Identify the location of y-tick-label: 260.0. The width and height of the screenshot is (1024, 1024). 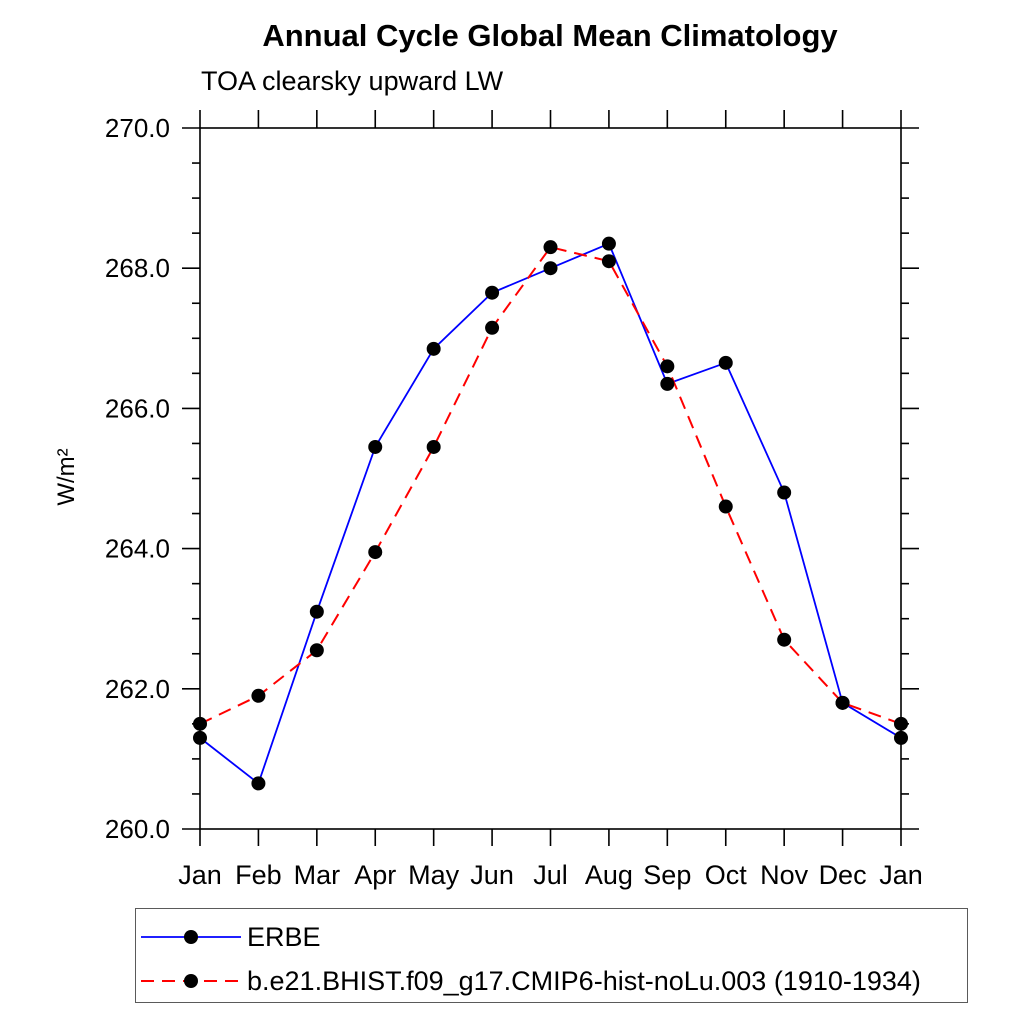
(137, 829).